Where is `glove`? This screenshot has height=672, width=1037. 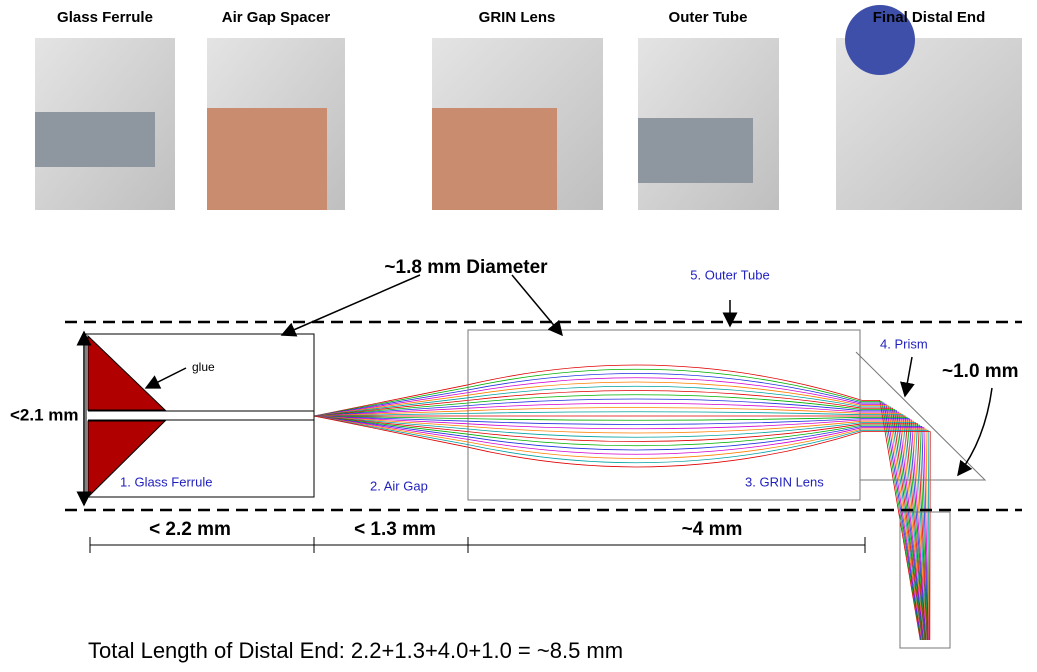
glove is located at coordinates (880, 40).